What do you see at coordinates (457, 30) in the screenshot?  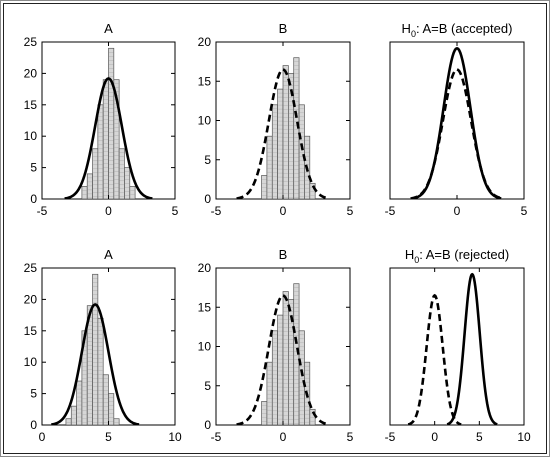 I see `chart-title: H0: A=B (accepted)` at bounding box center [457, 30].